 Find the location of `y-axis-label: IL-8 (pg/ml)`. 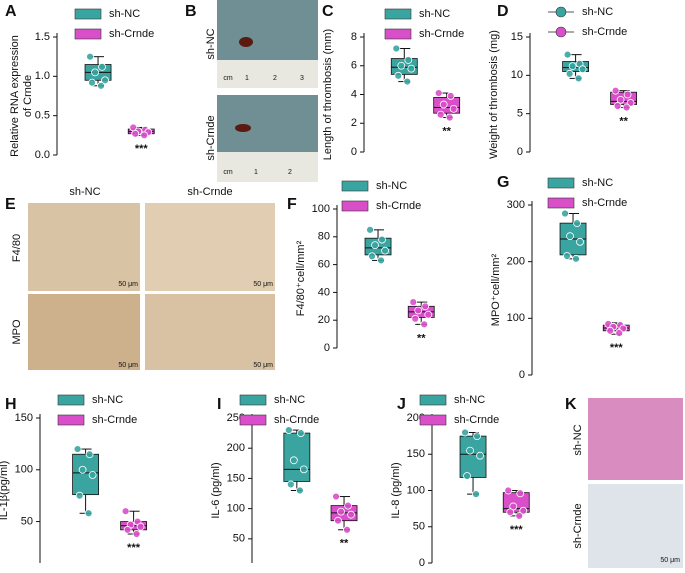

y-axis-label: IL-8 (pg/ml) is located at coordinates (396, 490).